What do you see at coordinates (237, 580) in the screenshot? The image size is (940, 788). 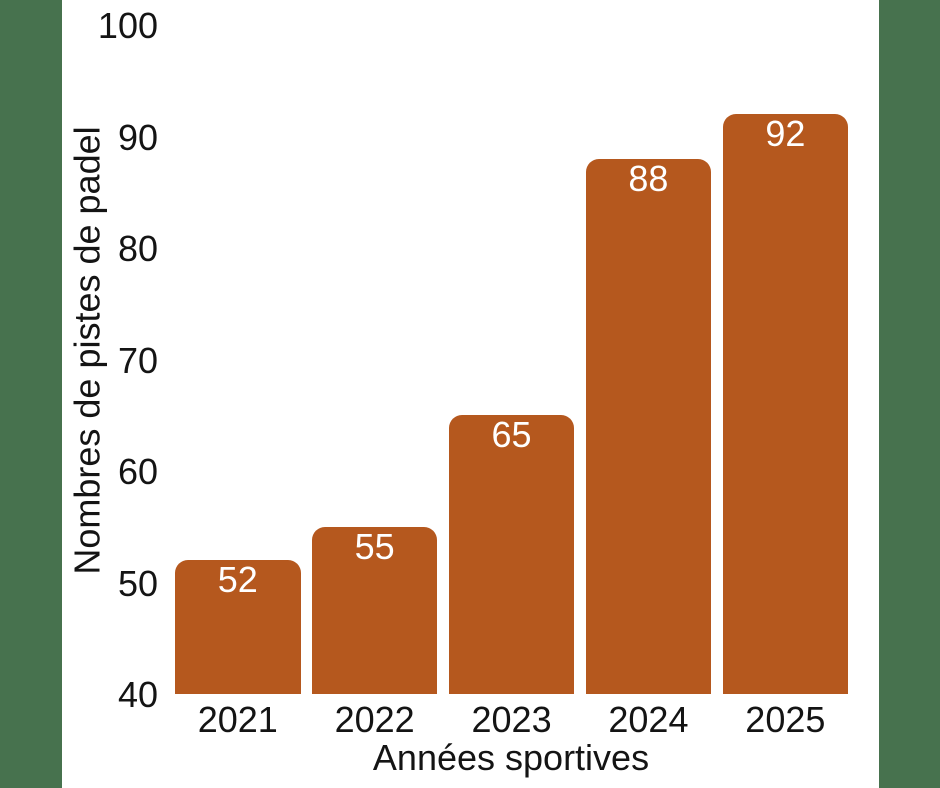 I see `bar-value-label: 52` at bounding box center [237, 580].